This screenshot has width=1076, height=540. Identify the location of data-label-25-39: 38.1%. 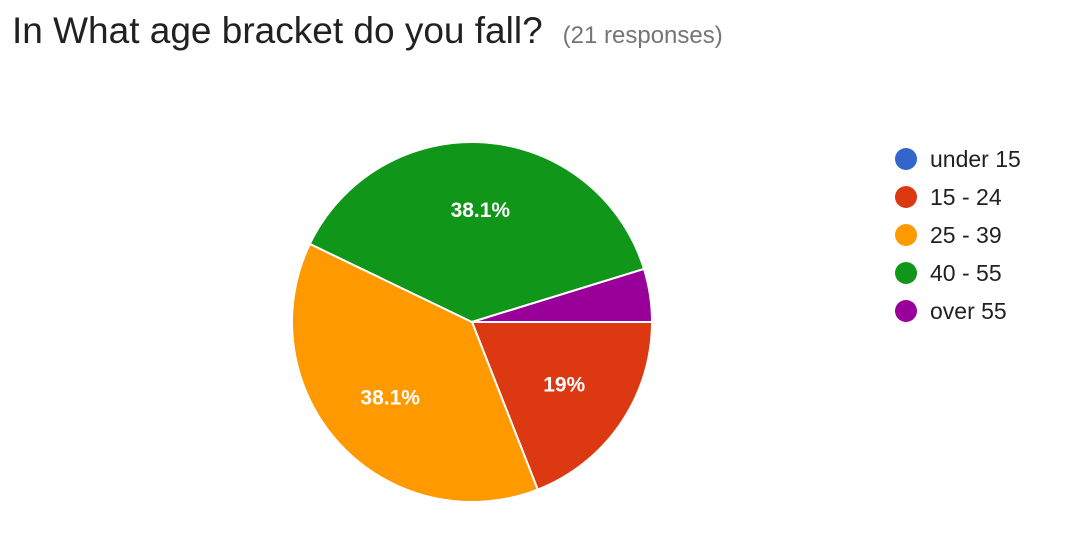
(390, 397).